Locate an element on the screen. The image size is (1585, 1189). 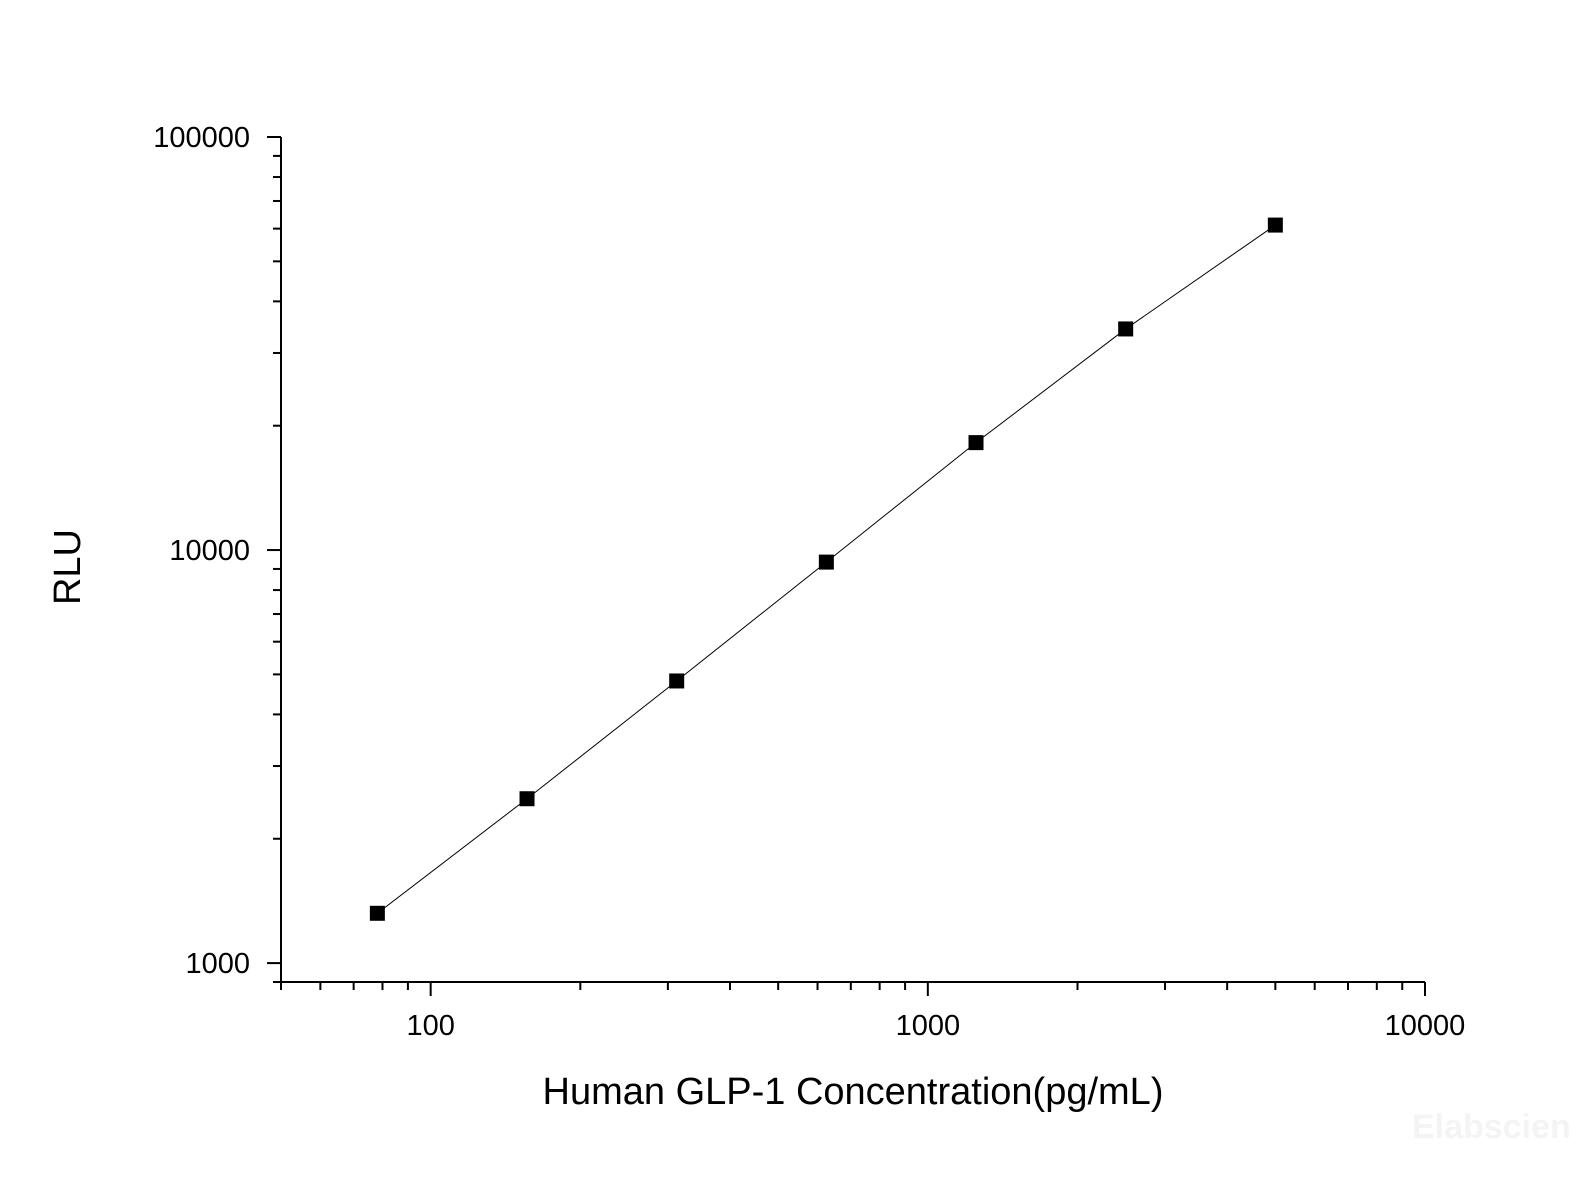
y-tick-label: 100000 is located at coordinates (201, 138).